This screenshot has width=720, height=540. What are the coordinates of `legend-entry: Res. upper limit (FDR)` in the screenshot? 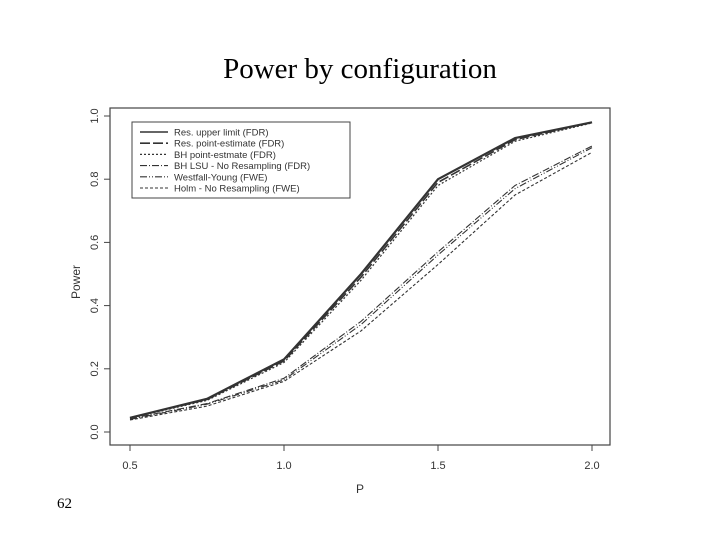 It's located at (221, 133).